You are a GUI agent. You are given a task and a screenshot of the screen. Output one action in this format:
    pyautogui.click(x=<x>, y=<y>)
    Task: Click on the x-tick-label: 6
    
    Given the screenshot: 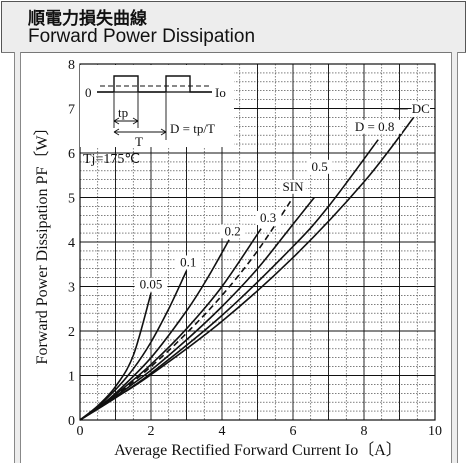 What is the action you would take?
    pyautogui.click(x=293, y=431)
    